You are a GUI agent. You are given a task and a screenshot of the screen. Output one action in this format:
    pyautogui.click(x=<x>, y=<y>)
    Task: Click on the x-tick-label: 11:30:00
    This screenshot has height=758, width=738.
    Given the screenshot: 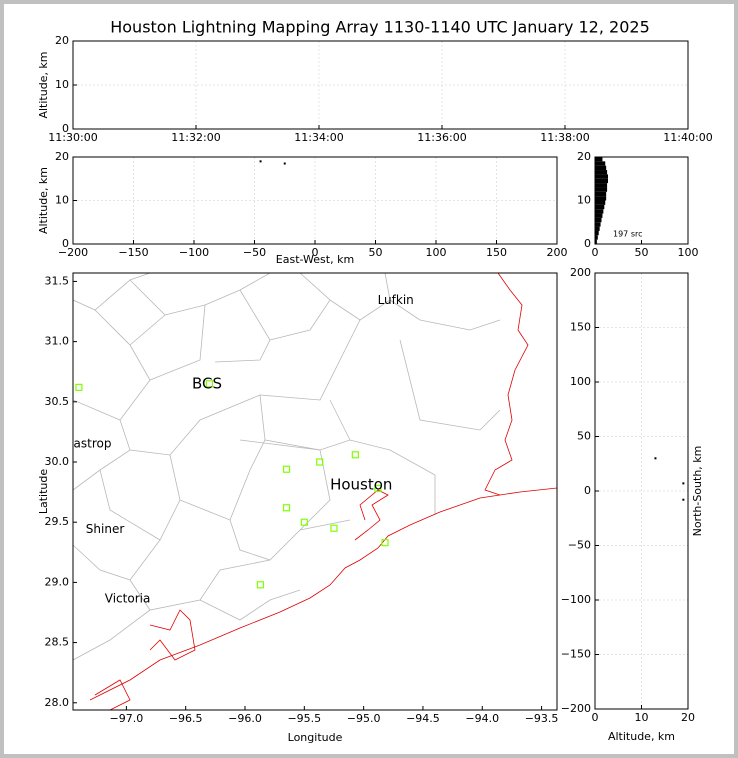 What is the action you would take?
    pyautogui.click(x=72, y=137)
    